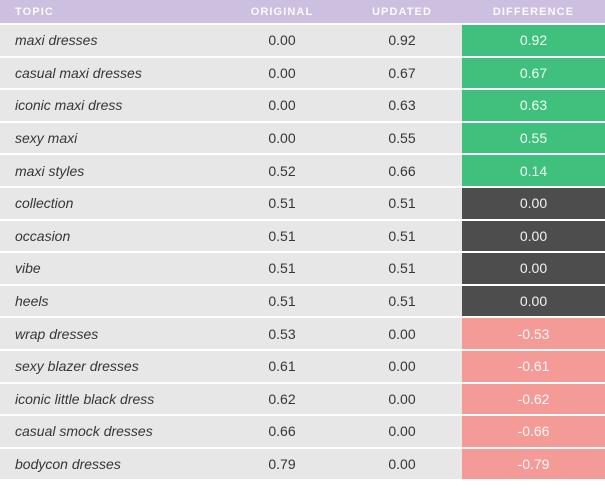  I want to click on updated-cell: 0.63, so click(402, 105).